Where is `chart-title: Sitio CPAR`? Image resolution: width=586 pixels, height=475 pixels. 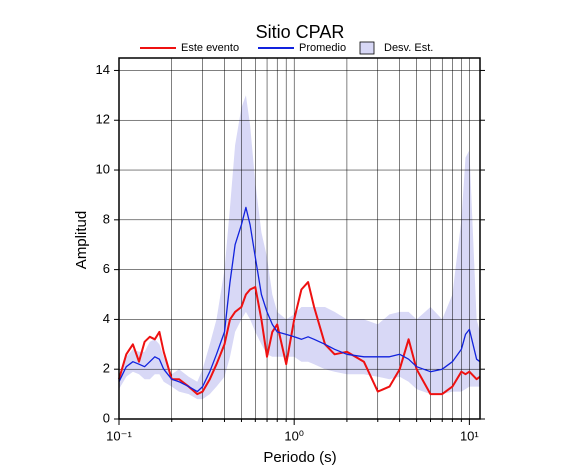 chart-title: Sitio CPAR is located at coordinates (300, 32).